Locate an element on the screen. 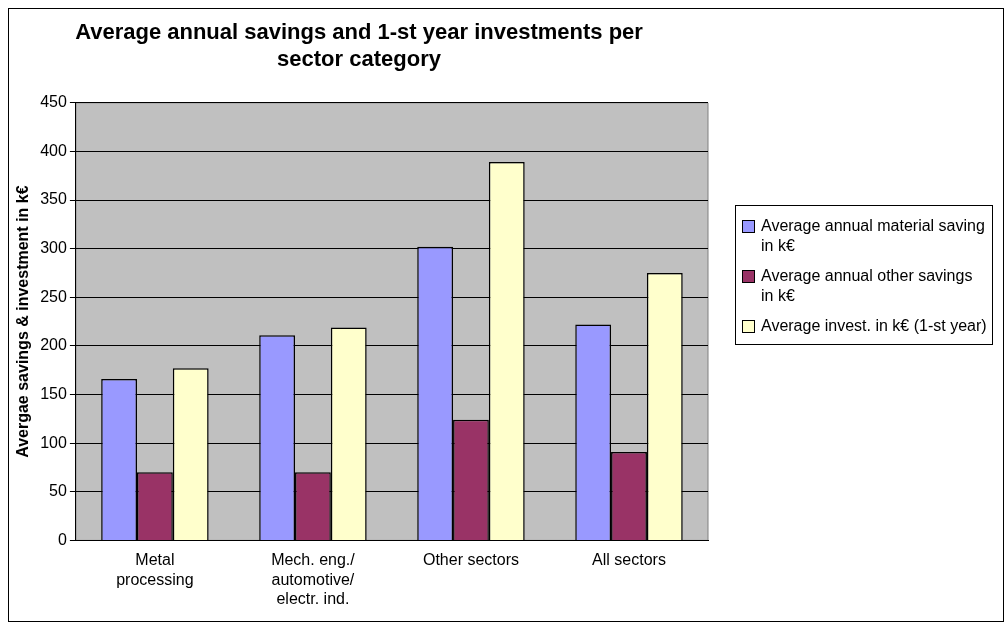 Image resolution: width=1004 pixels, height=622 pixels. legend-label: Average annual other savings in k€ is located at coordinates (867, 286).